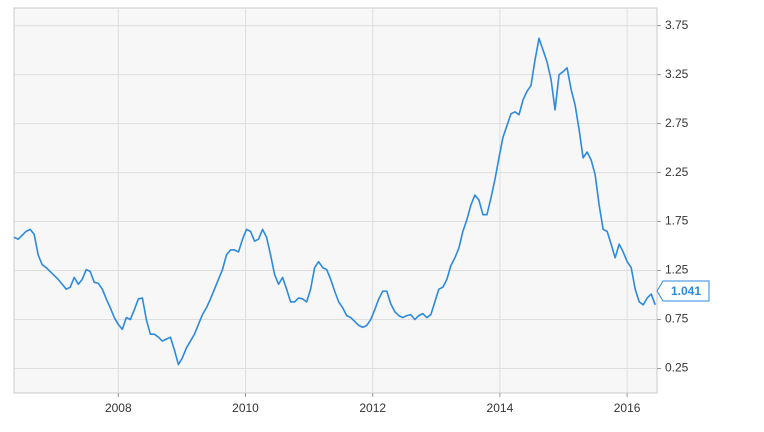  What do you see at coordinates (677, 270) in the screenshot?
I see `y-tick-label: 1.25` at bounding box center [677, 270].